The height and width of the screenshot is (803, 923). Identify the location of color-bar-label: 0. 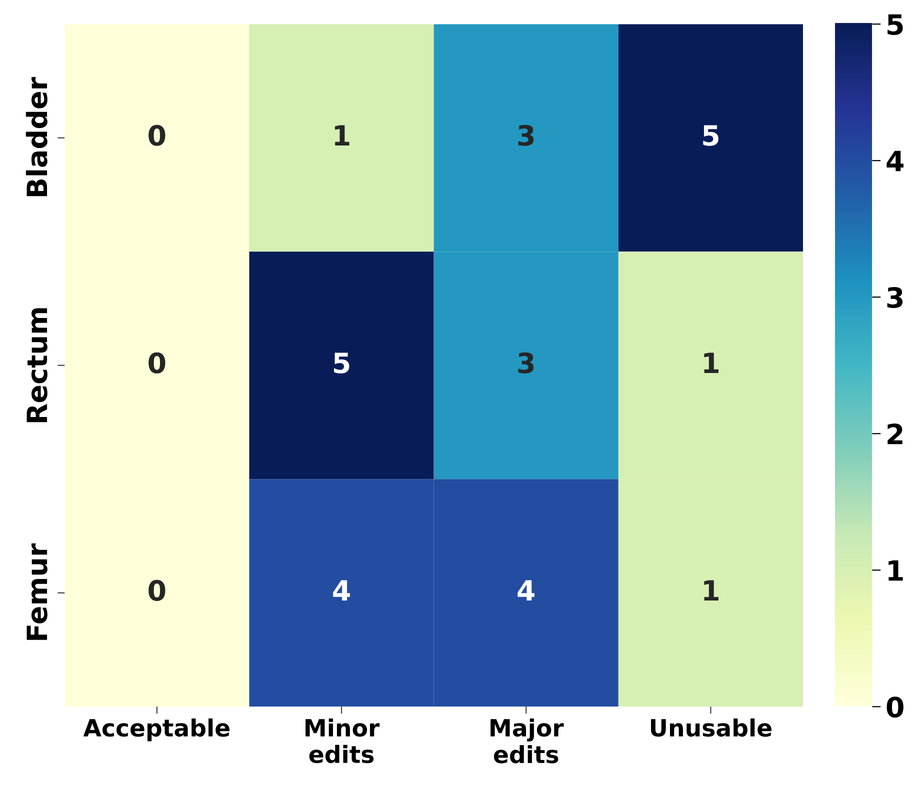
(895, 707).